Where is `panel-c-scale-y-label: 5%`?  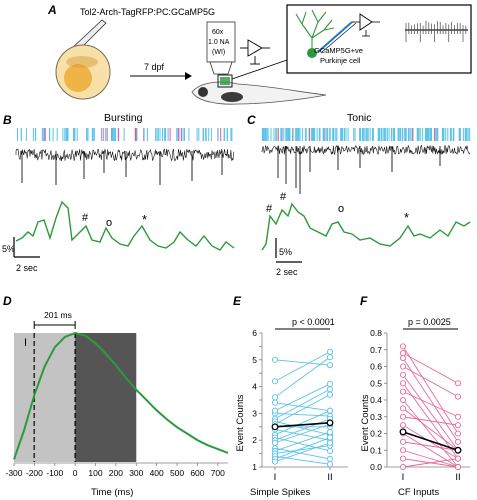 panel-c-scale-y-label: 5% is located at coordinates (285, 252).